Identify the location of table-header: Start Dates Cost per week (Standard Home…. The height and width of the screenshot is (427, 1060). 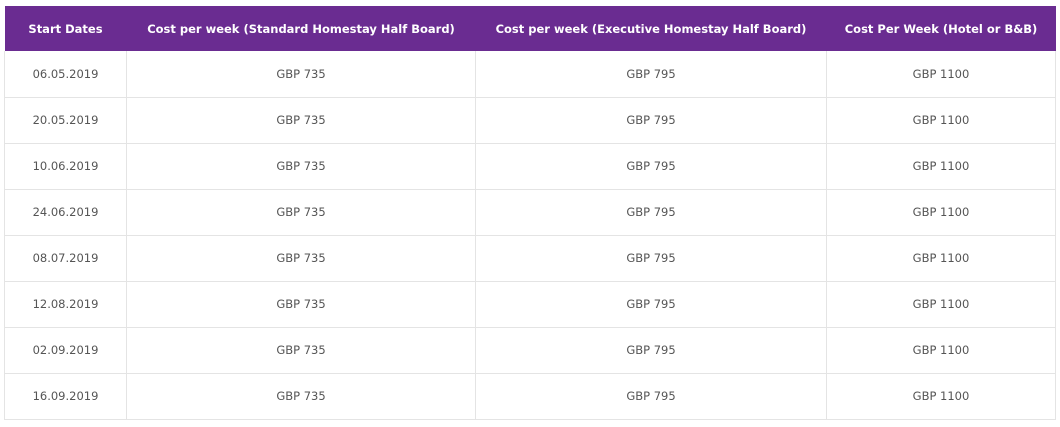
(530, 28).